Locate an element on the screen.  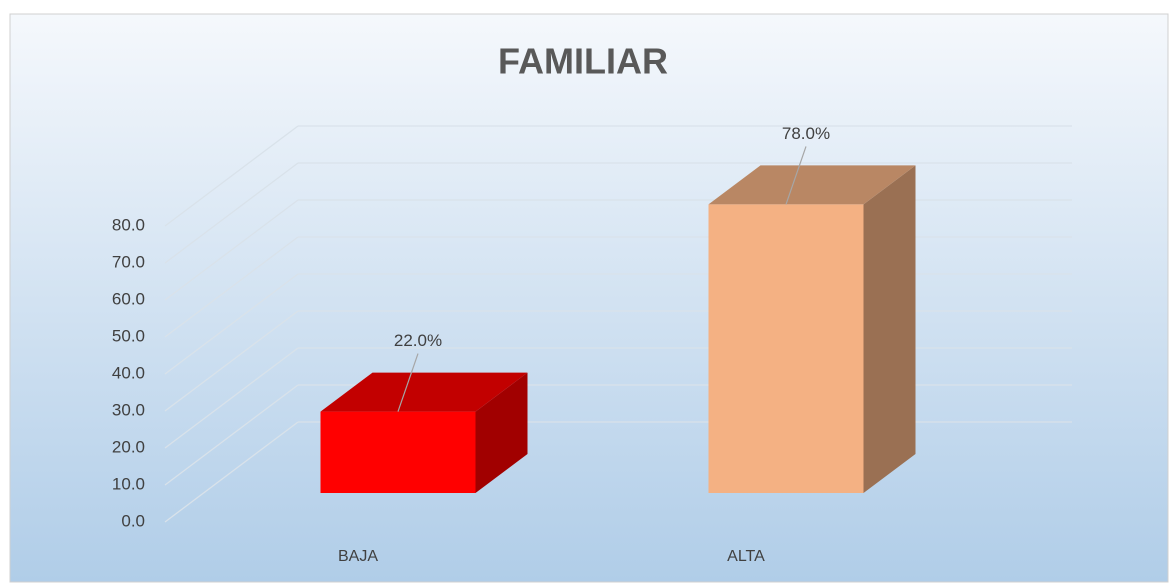
y-tick-label: 70.0 is located at coordinates (128, 261).